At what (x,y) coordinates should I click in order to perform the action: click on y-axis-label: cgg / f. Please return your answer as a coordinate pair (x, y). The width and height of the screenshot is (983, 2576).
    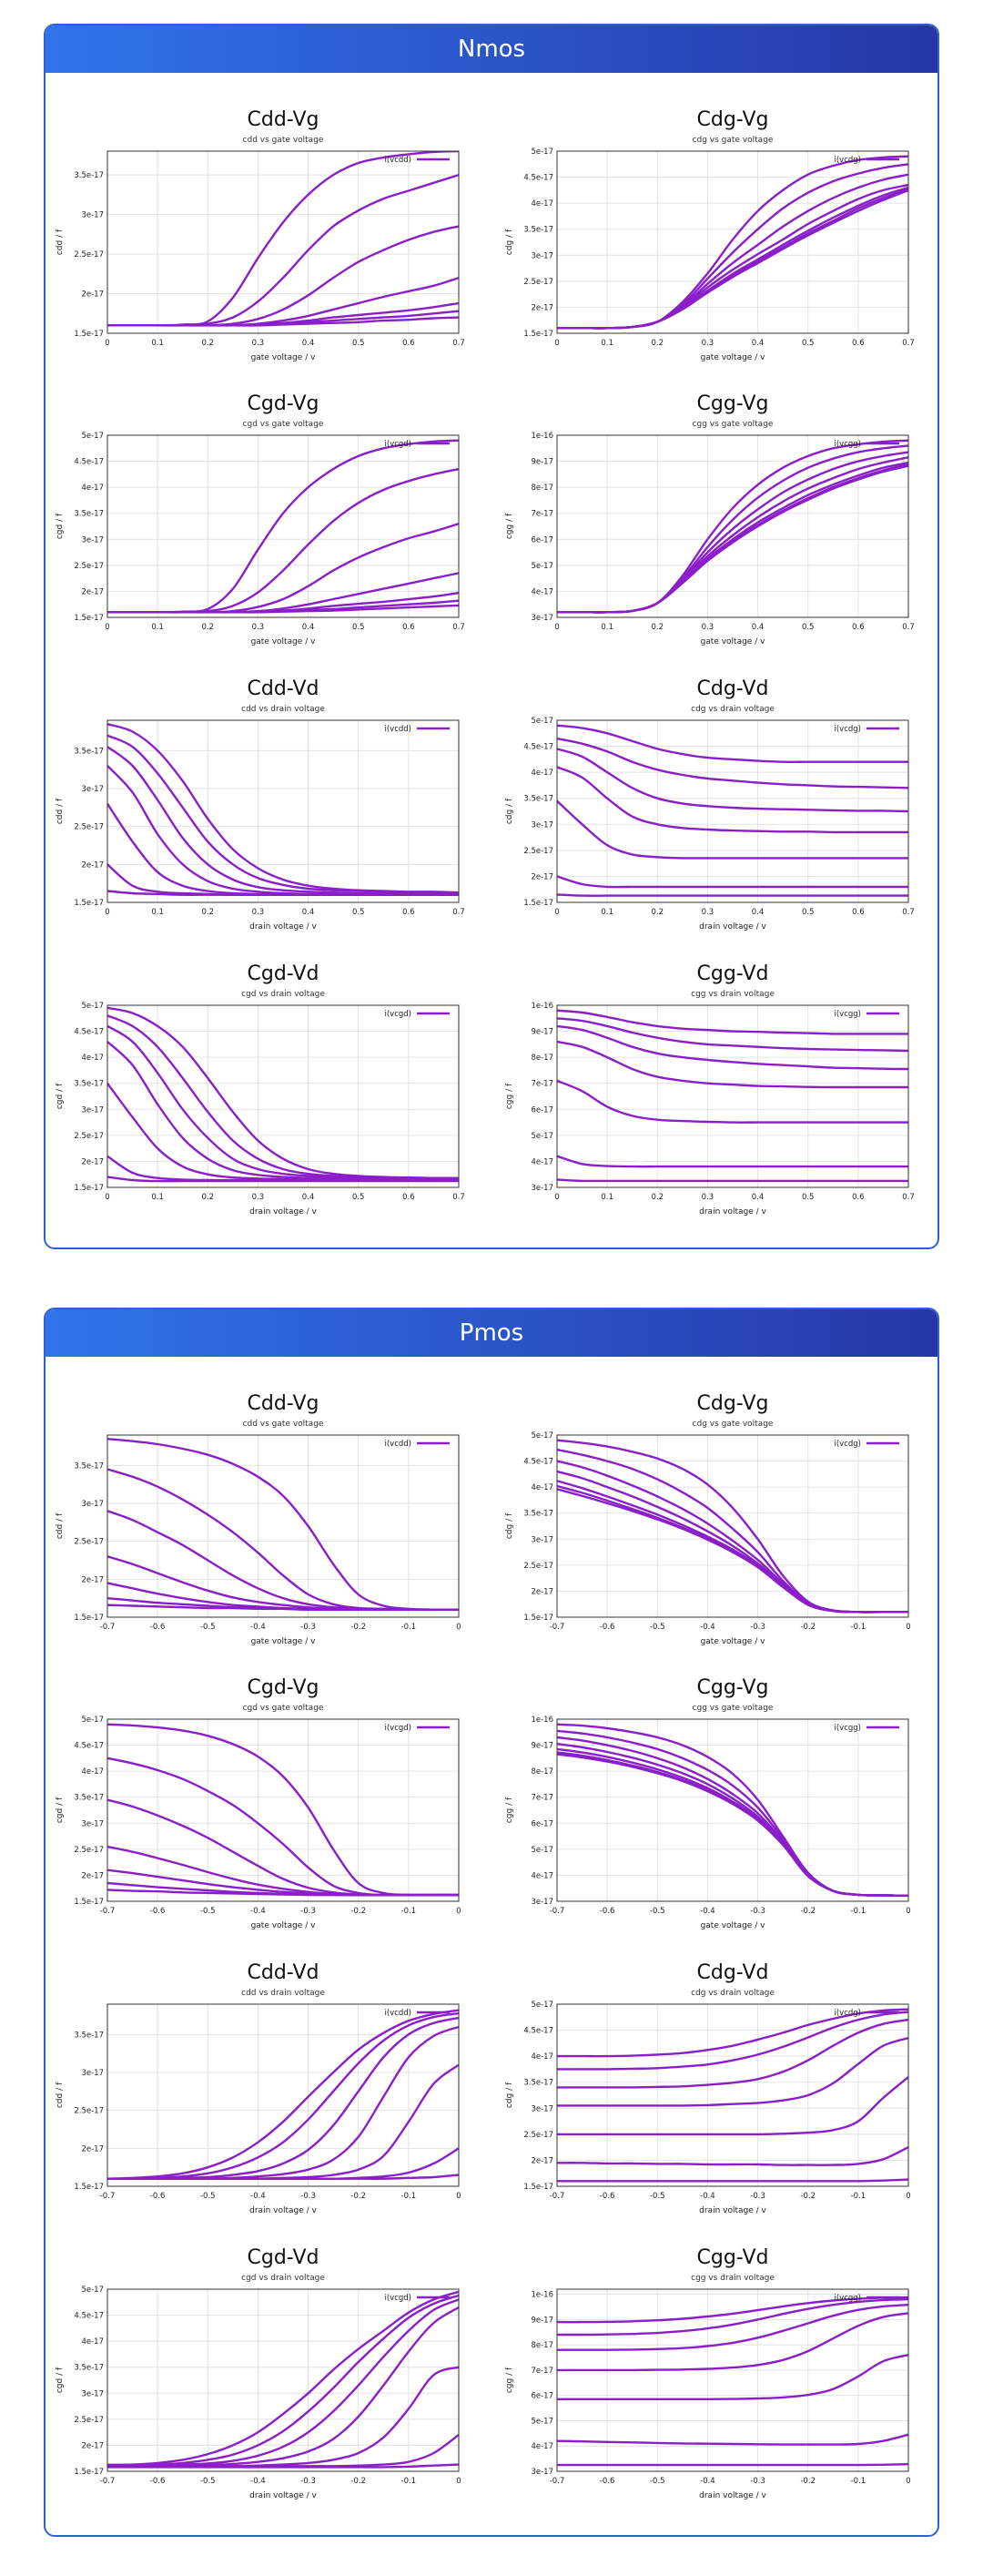
    Looking at the image, I should click on (509, 1096).